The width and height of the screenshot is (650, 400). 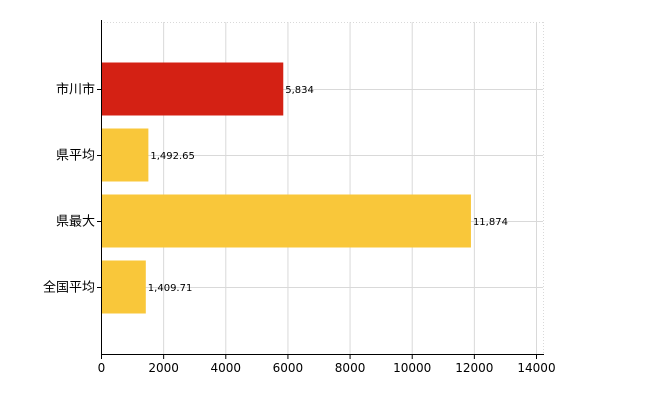 I want to click on data-label: 1,492.65, so click(x=172, y=156).